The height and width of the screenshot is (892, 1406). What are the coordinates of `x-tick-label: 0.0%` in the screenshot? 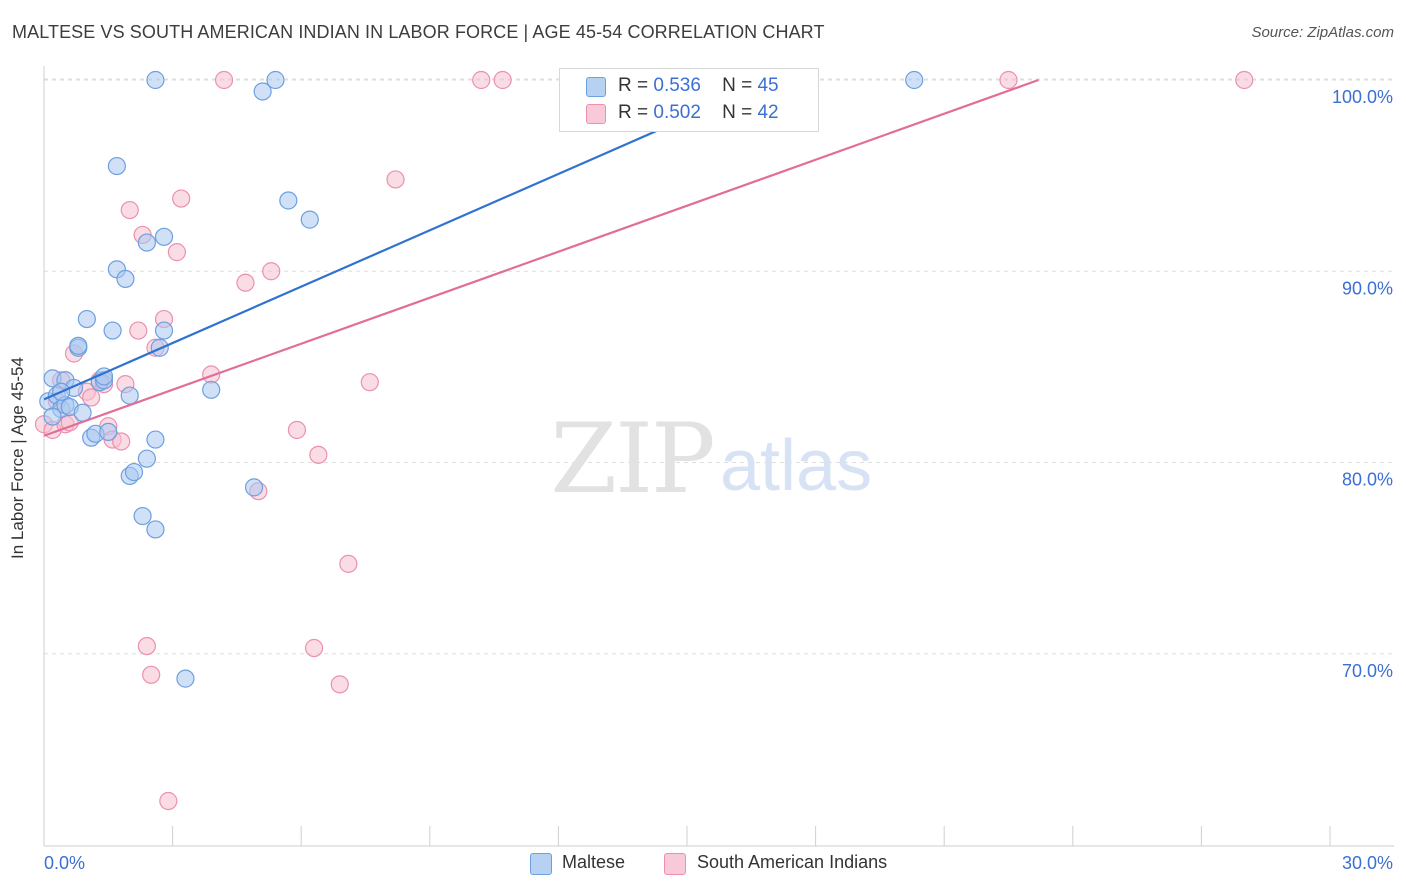 It's located at (64, 863).